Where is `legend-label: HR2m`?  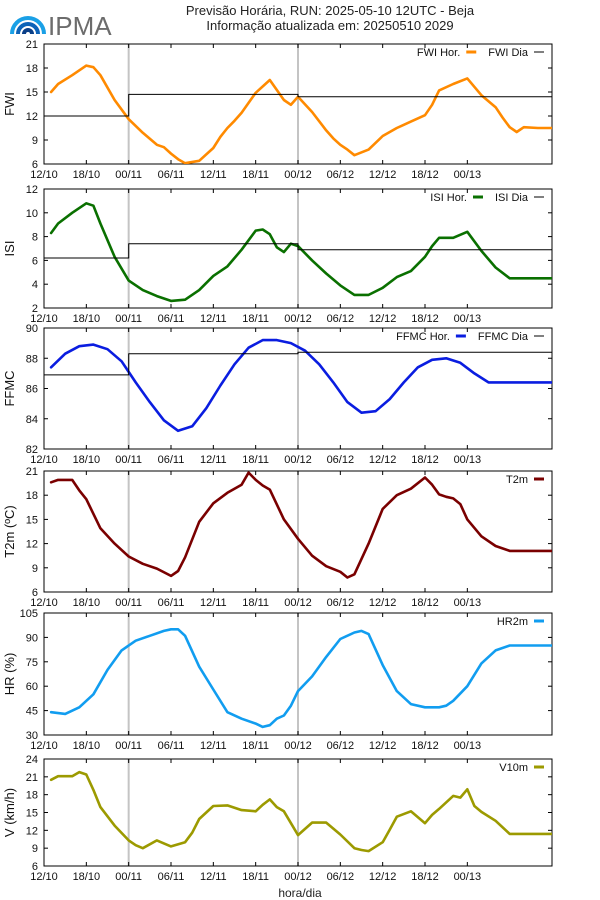
legend-label: HR2m is located at coordinates (512, 622).